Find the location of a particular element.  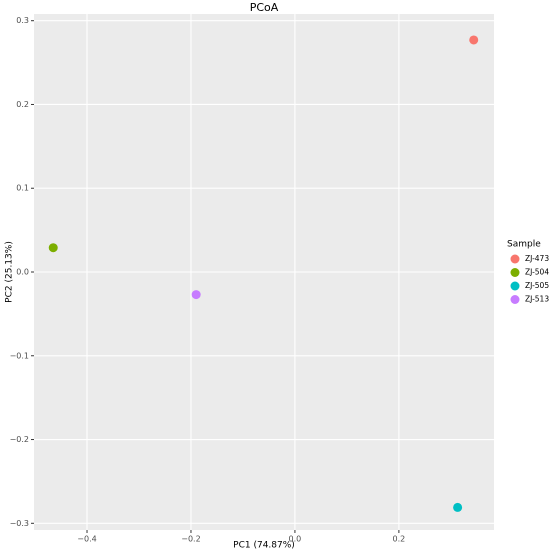

legend-title: Sample is located at coordinates (524, 245).